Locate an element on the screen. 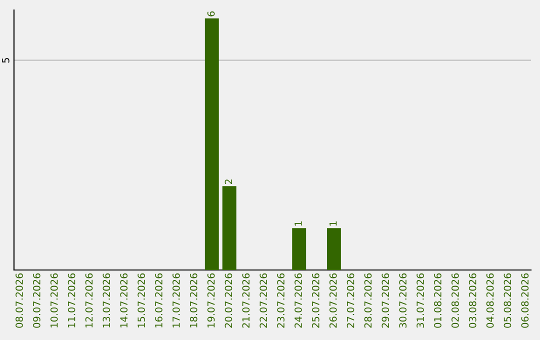  x-tick-label: 11.07.2026 is located at coordinates (72, 300).